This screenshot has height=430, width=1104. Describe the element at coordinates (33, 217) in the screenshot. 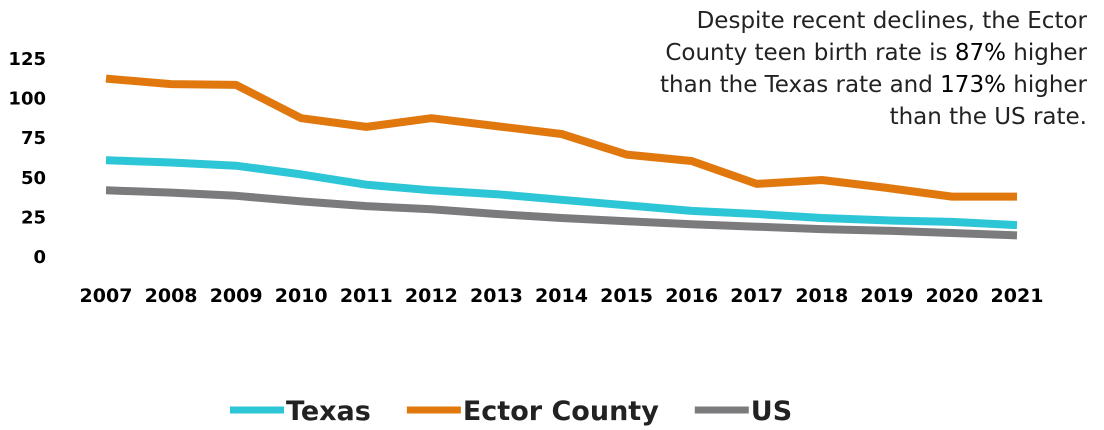

I see `y-tick-label: 25` at that location.